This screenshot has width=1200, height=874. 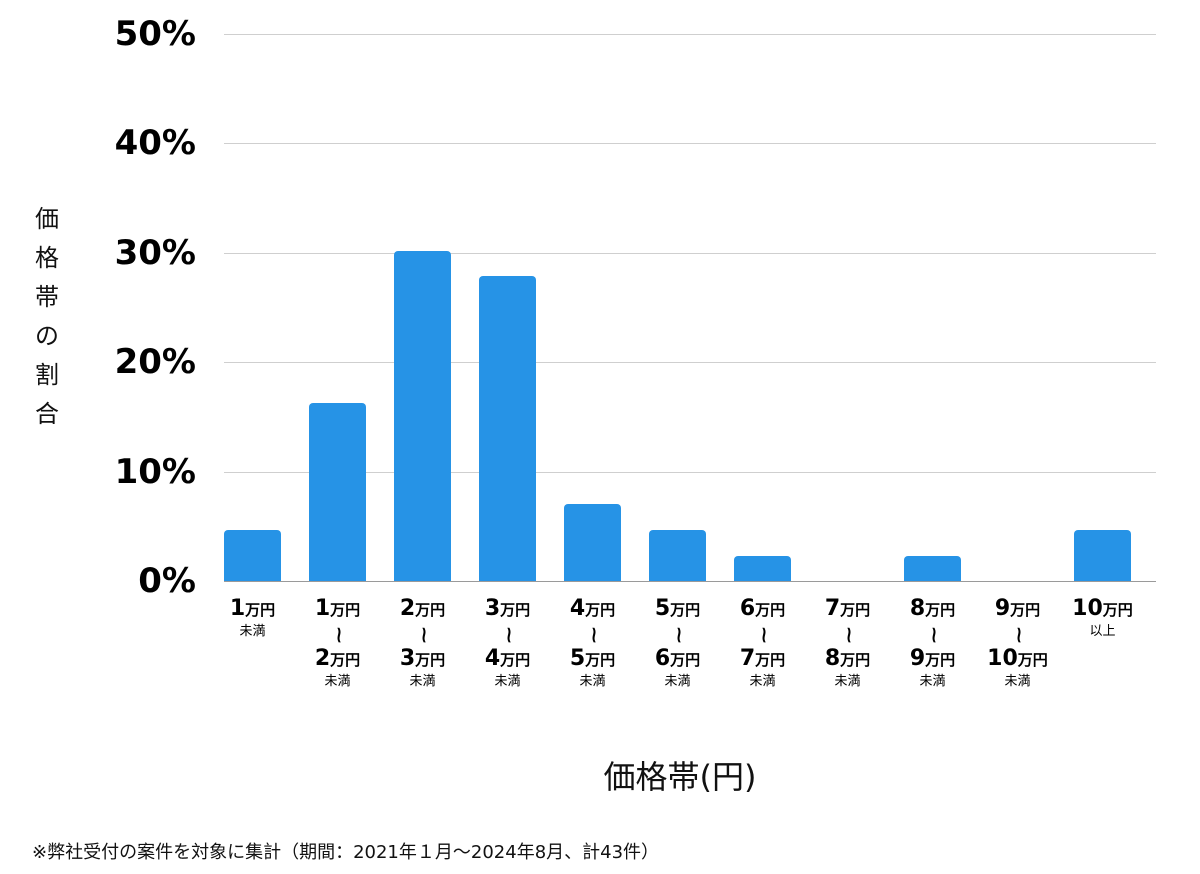 I want to click on category-suffix: 以上, so click(x=1102, y=631).